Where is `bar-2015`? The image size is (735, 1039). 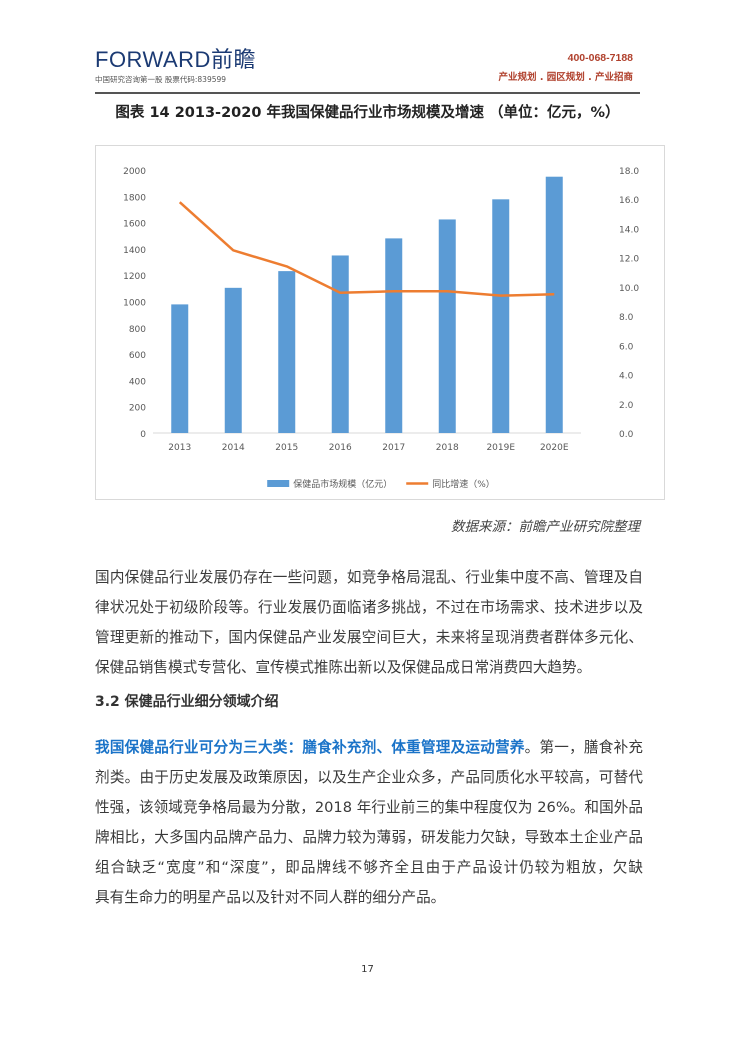
bar-2015 is located at coordinates (287, 352).